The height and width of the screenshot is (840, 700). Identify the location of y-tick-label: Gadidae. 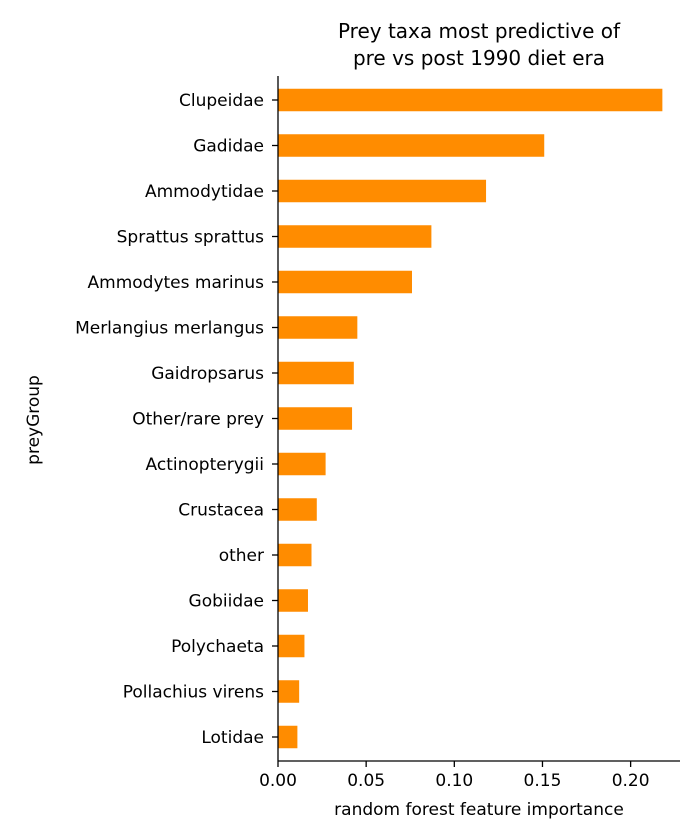
(228, 147).